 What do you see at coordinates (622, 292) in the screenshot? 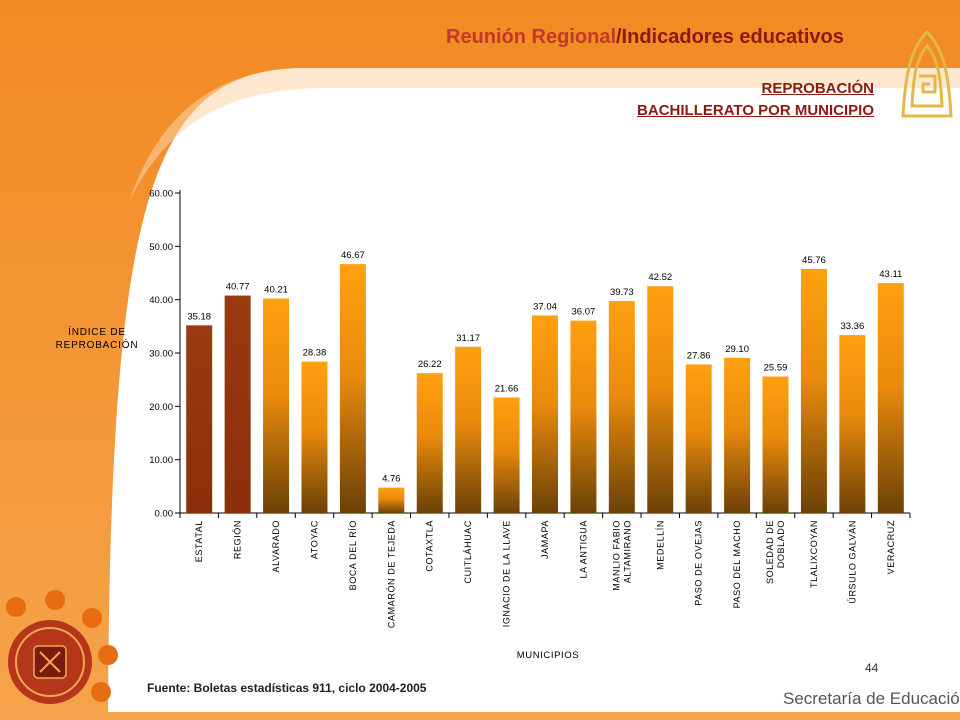
I see `bar-value-label: 39.73` at bounding box center [622, 292].